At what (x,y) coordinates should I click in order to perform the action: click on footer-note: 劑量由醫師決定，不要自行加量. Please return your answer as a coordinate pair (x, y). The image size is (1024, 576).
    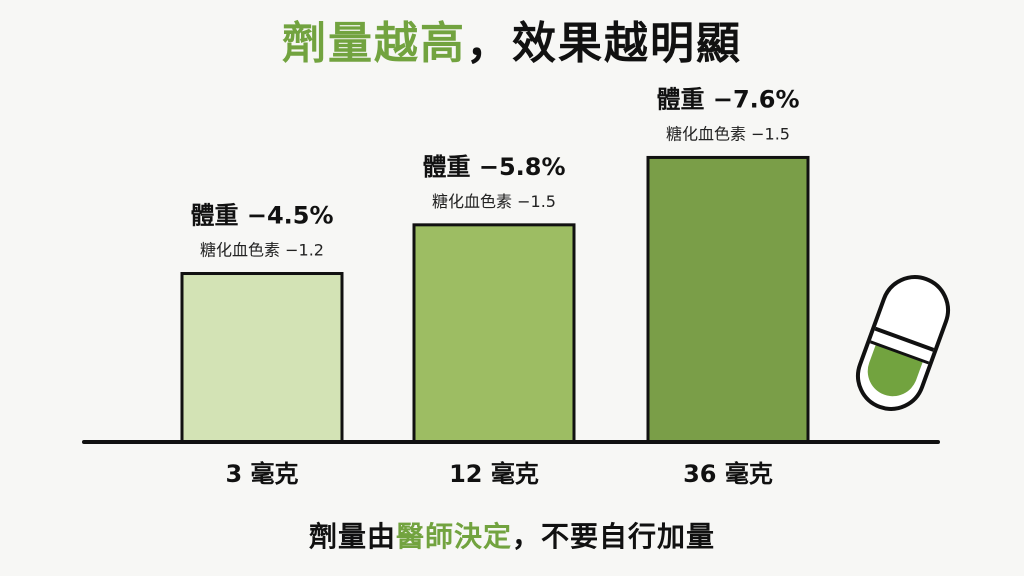
    Looking at the image, I should click on (512, 537).